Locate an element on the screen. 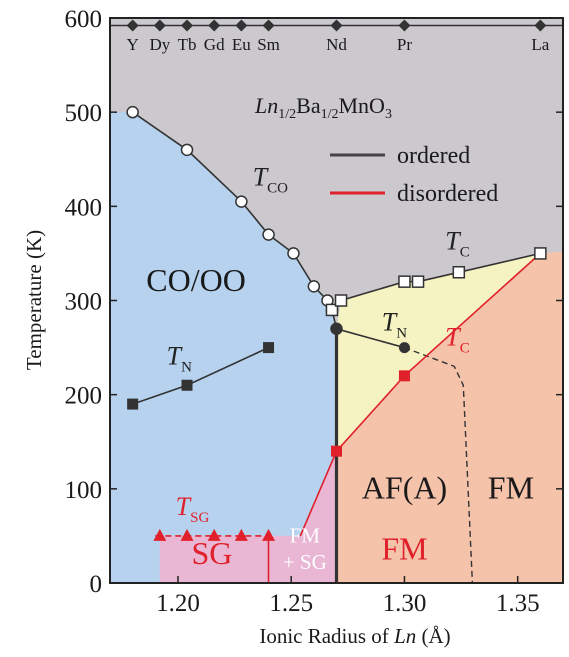 This screenshot has width=569, height=657. legend-label-disordered: disordered is located at coordinates (447, 194).